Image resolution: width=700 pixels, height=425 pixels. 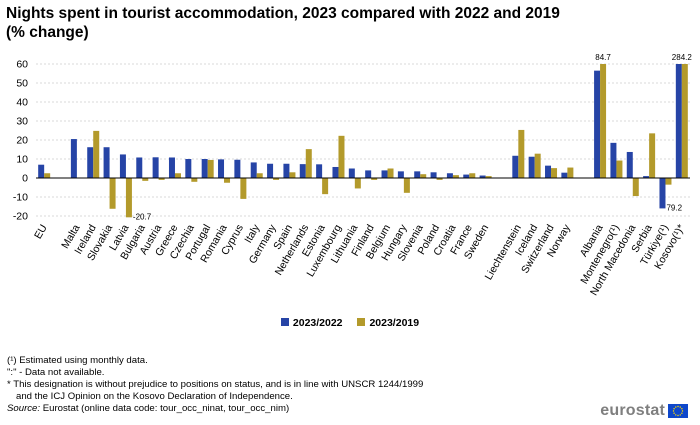 I want to click on legend: 2023/2022 2023/2019, so click(x=350, y=323).